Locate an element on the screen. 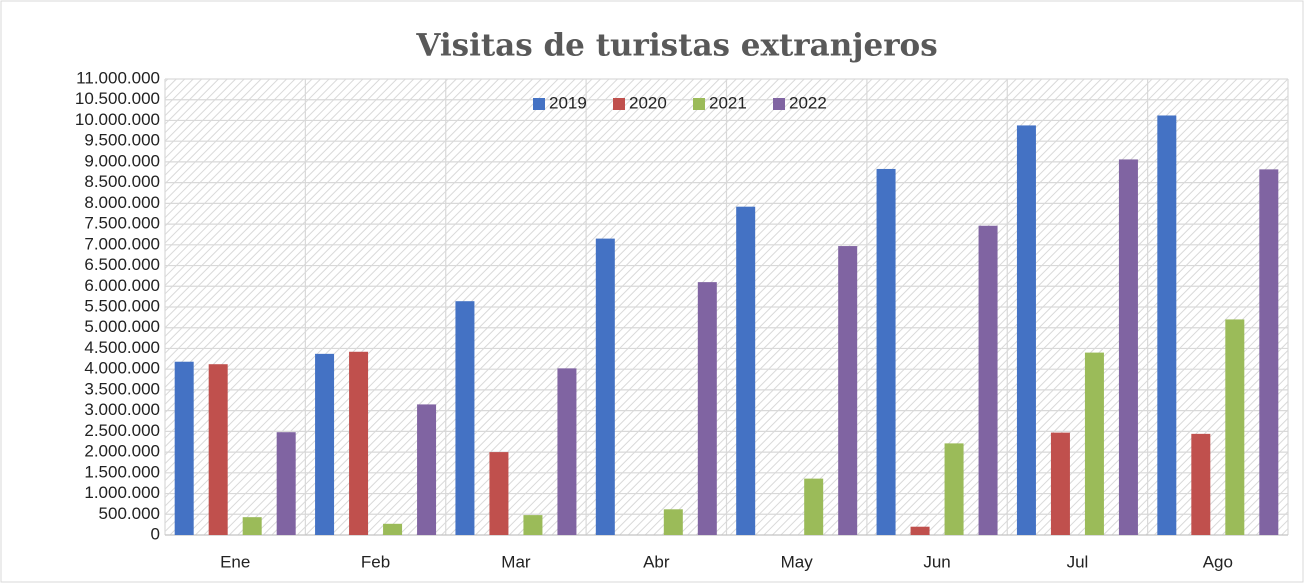 Image resolution: width=1304 pixels, height=583 pixels. legend-label: 2020 is located at coordinates (648, 102).